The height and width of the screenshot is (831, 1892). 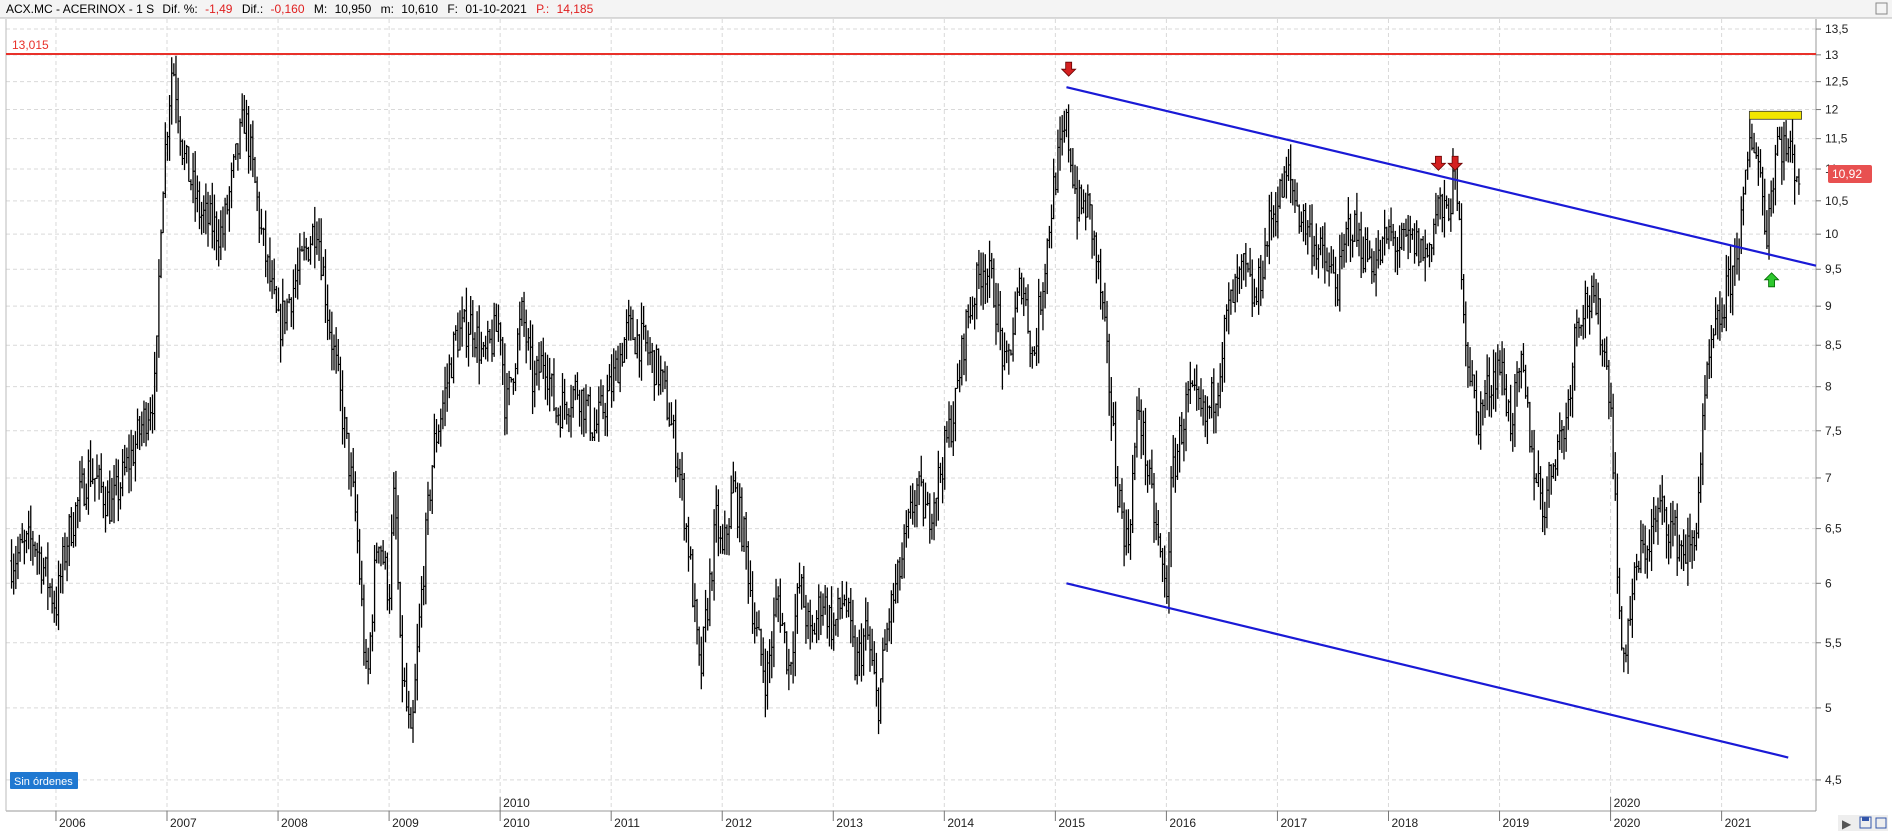 What do you see at coordinates (1404, 823) in the screenshot?
I see `x-tick-label: 2018` at bounding box center [1404, 823].